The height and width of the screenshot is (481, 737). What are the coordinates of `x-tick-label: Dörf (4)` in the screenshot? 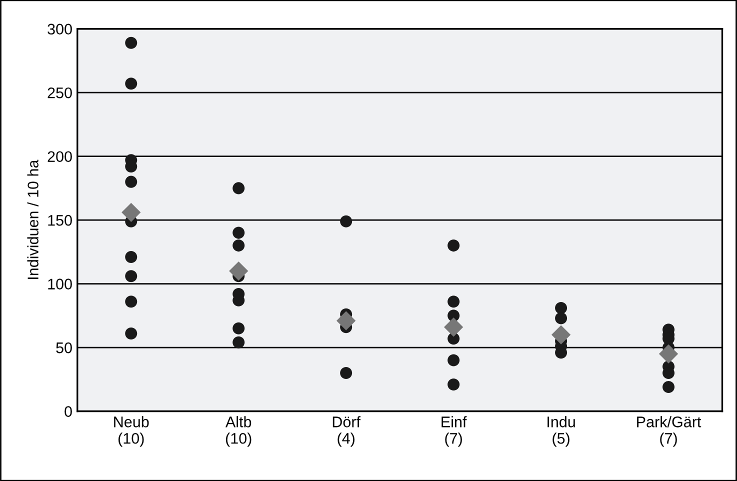 It's located at (346, 431).